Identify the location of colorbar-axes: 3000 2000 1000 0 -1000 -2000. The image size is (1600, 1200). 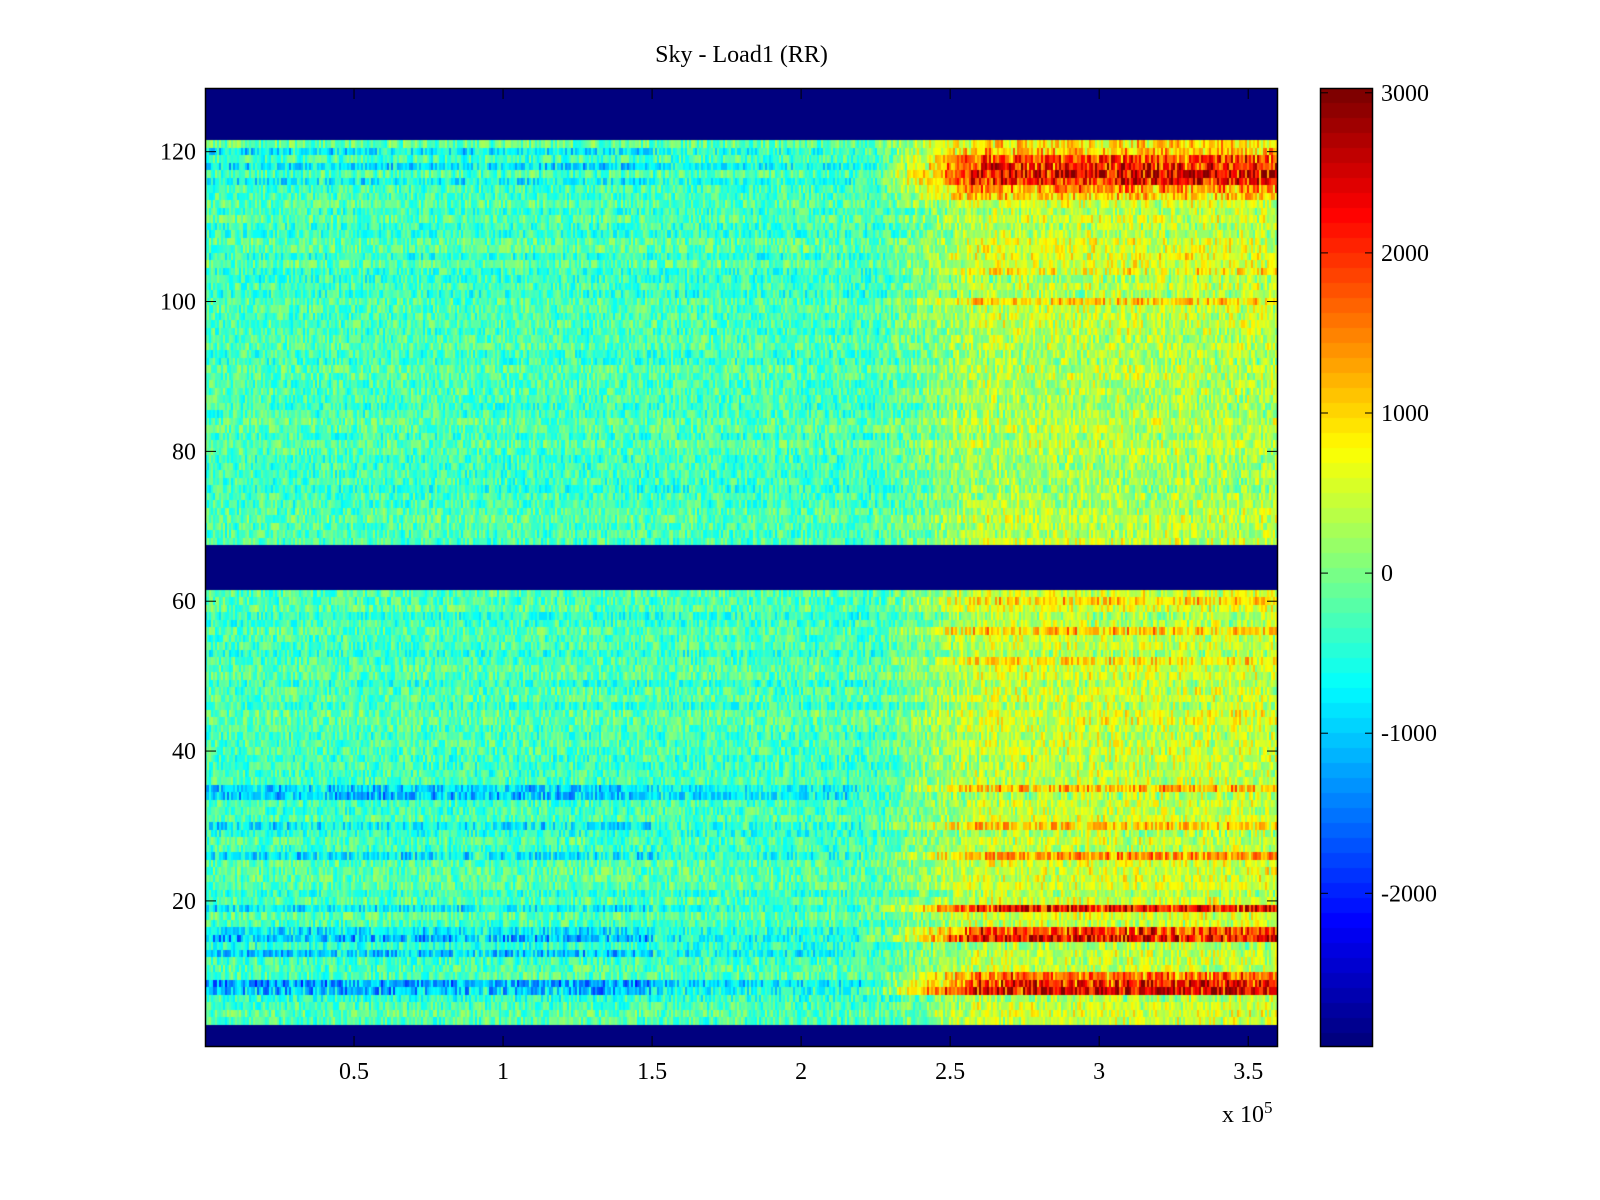
(1378, 564).